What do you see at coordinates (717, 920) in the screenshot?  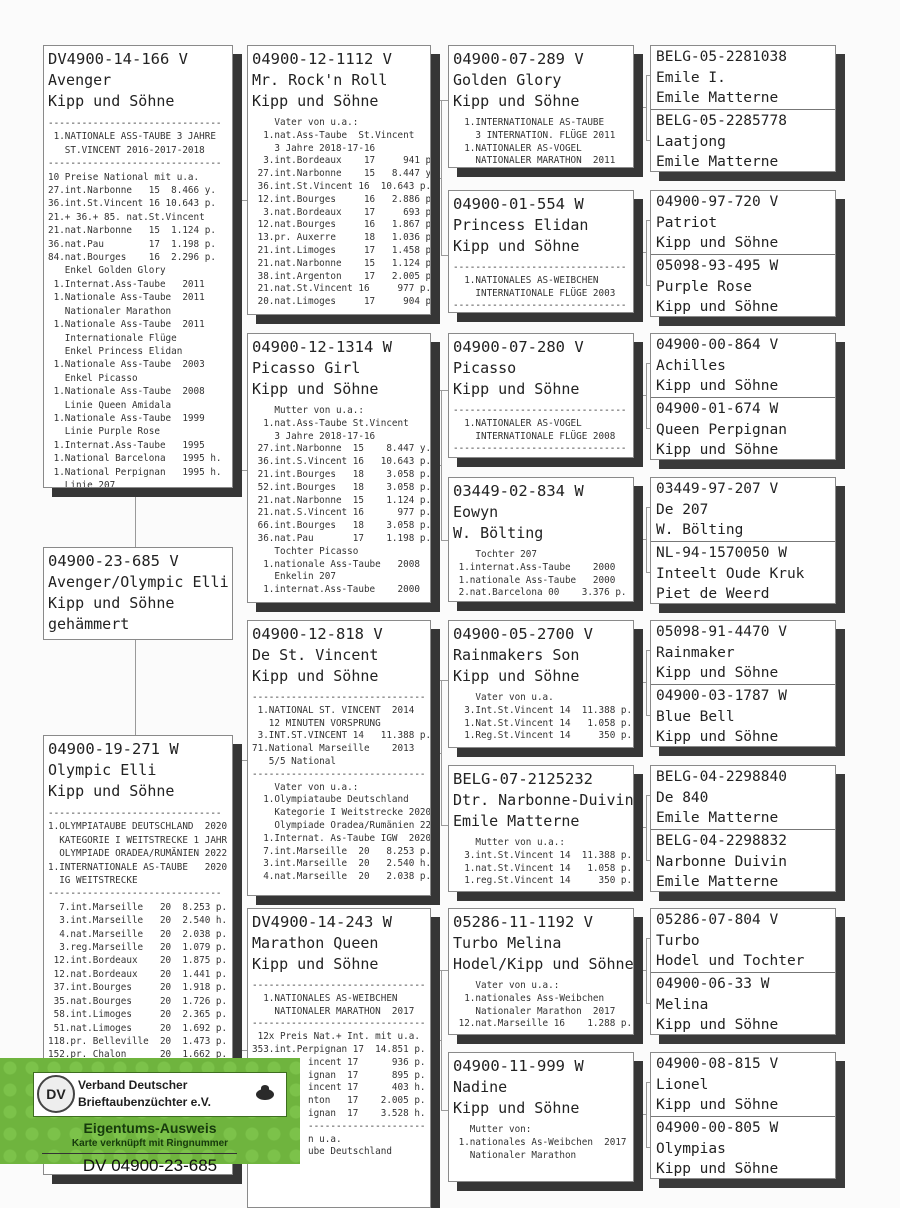 I see `pigeon-ring: 05286-07-804 V` at bounding box center [717, 920].